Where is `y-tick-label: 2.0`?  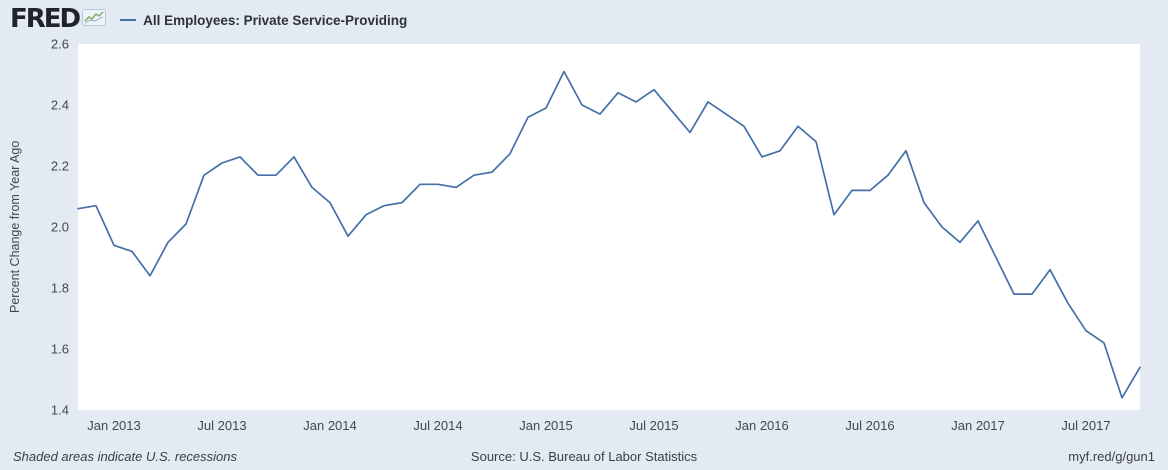
y-tick-label: 2.0 is located at coordinates (60, 227).